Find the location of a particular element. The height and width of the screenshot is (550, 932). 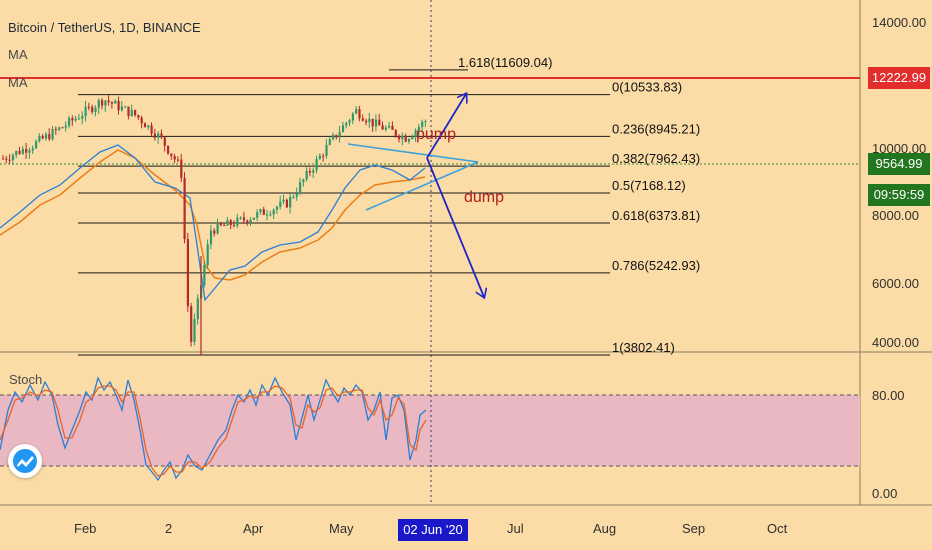

fib-level-label: 0.618(6373.81) is located at coordinates (656, 215).